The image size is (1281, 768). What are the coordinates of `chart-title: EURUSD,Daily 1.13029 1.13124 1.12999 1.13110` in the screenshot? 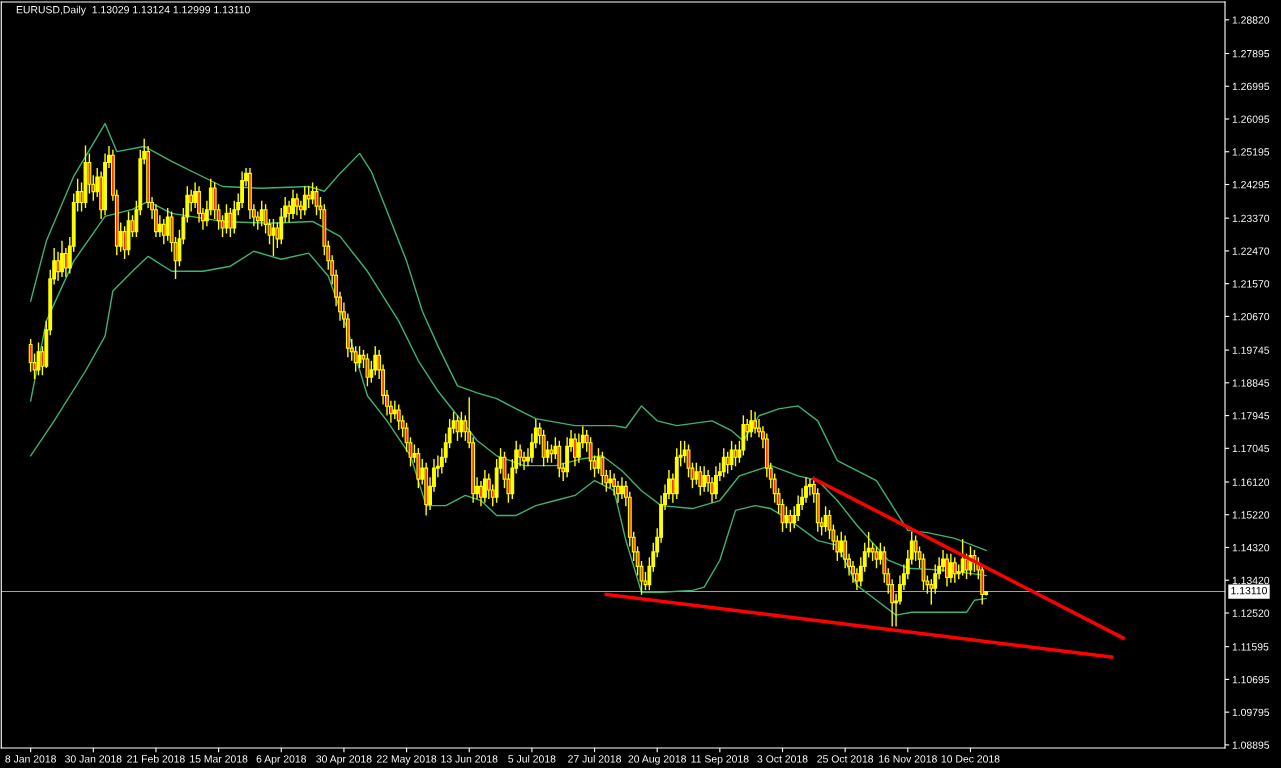 It's located at (133, 10).